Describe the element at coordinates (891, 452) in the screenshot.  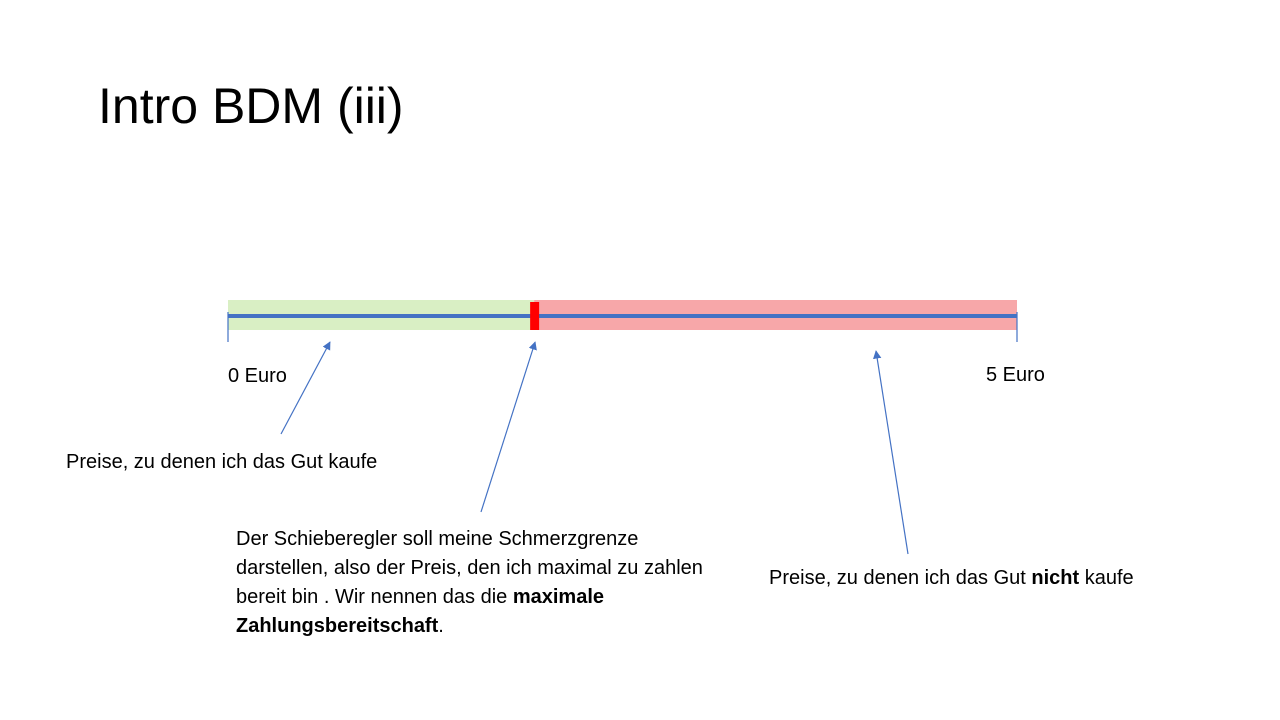
I see `arrow-to-no-buy-zone` at that location.